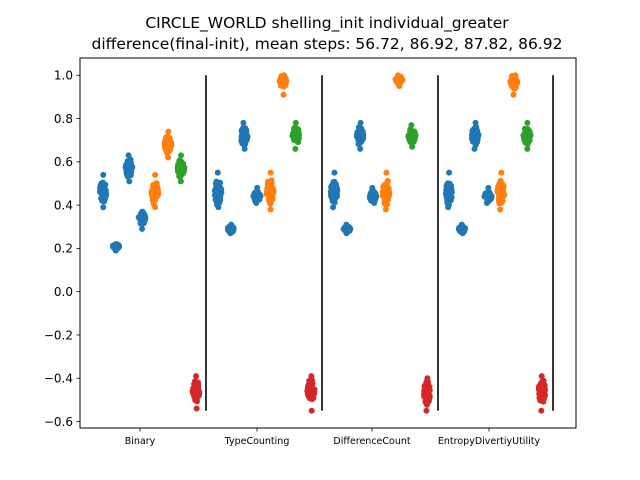 This screenshot has width=640, height=480. Describe the element at coordinates (63, 76) in the screenshot. I see `y-tick-label: 1.0` at that location.